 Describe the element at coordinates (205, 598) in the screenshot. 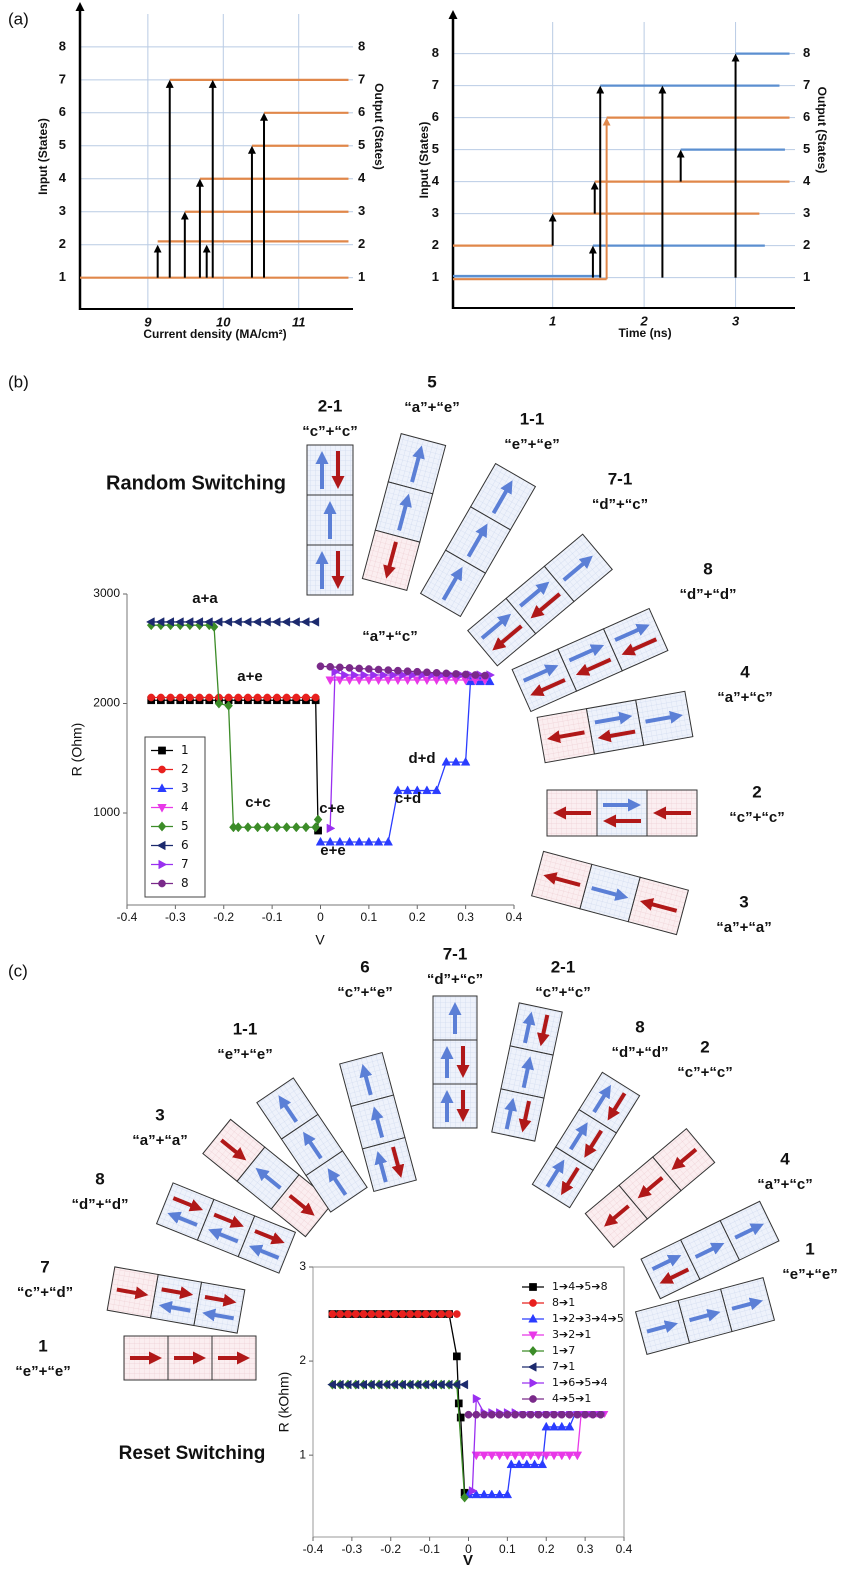

I see `annotation: a+a` at that location.